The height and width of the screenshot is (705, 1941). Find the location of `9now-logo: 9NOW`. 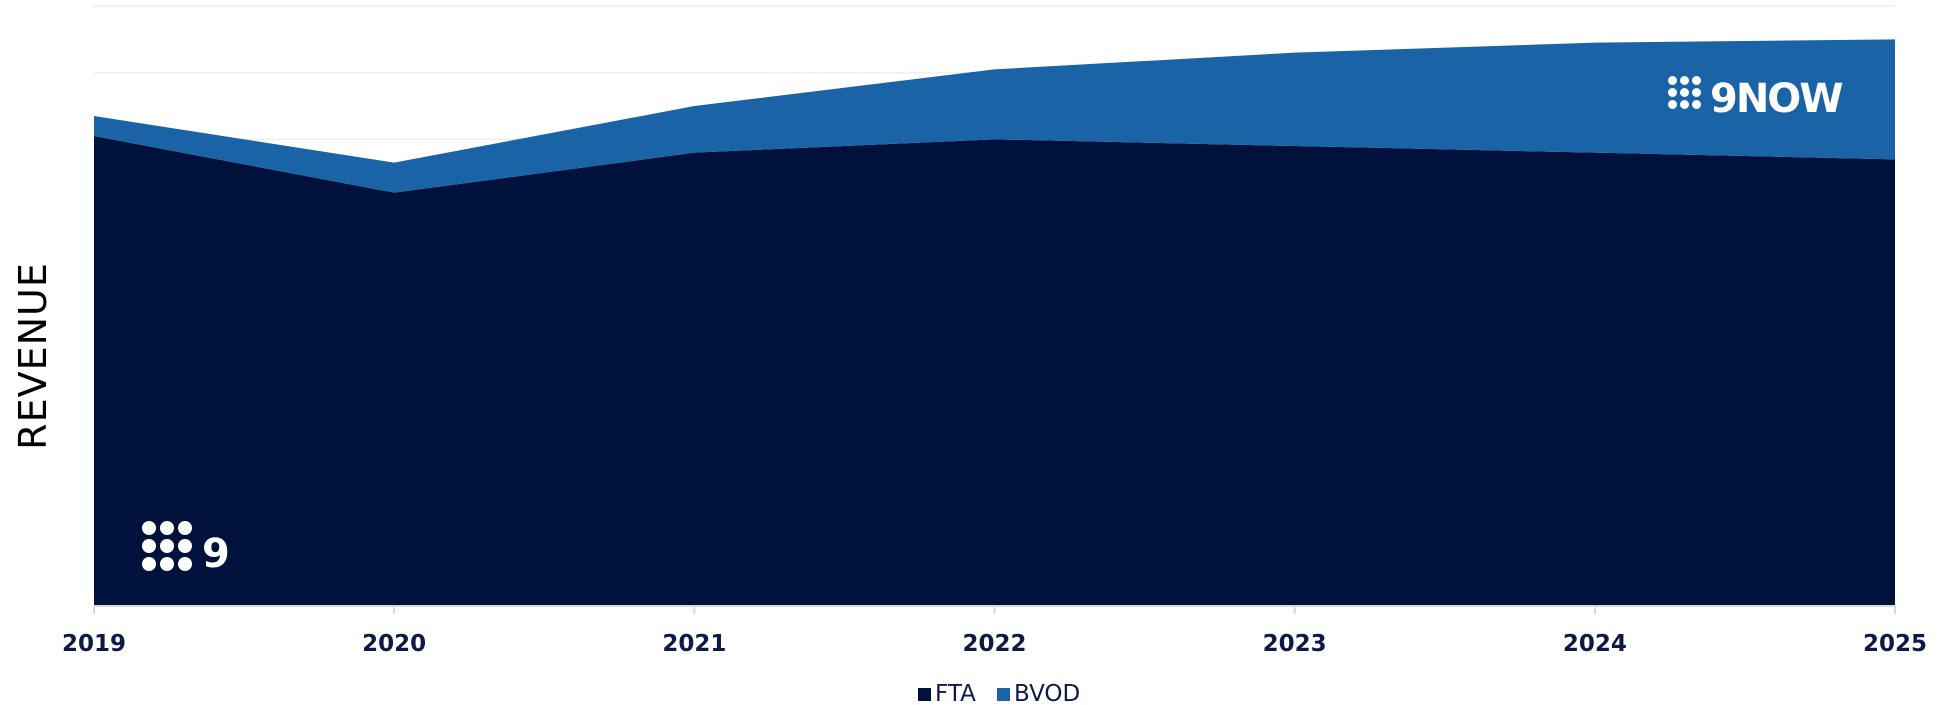

9now-logo: 9NOW is located at coordinates (1756, 99).